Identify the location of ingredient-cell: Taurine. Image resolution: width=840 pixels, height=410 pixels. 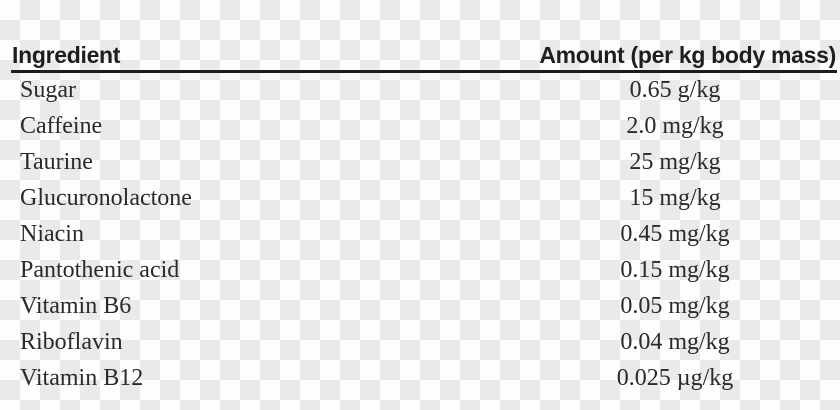
(56, 162).